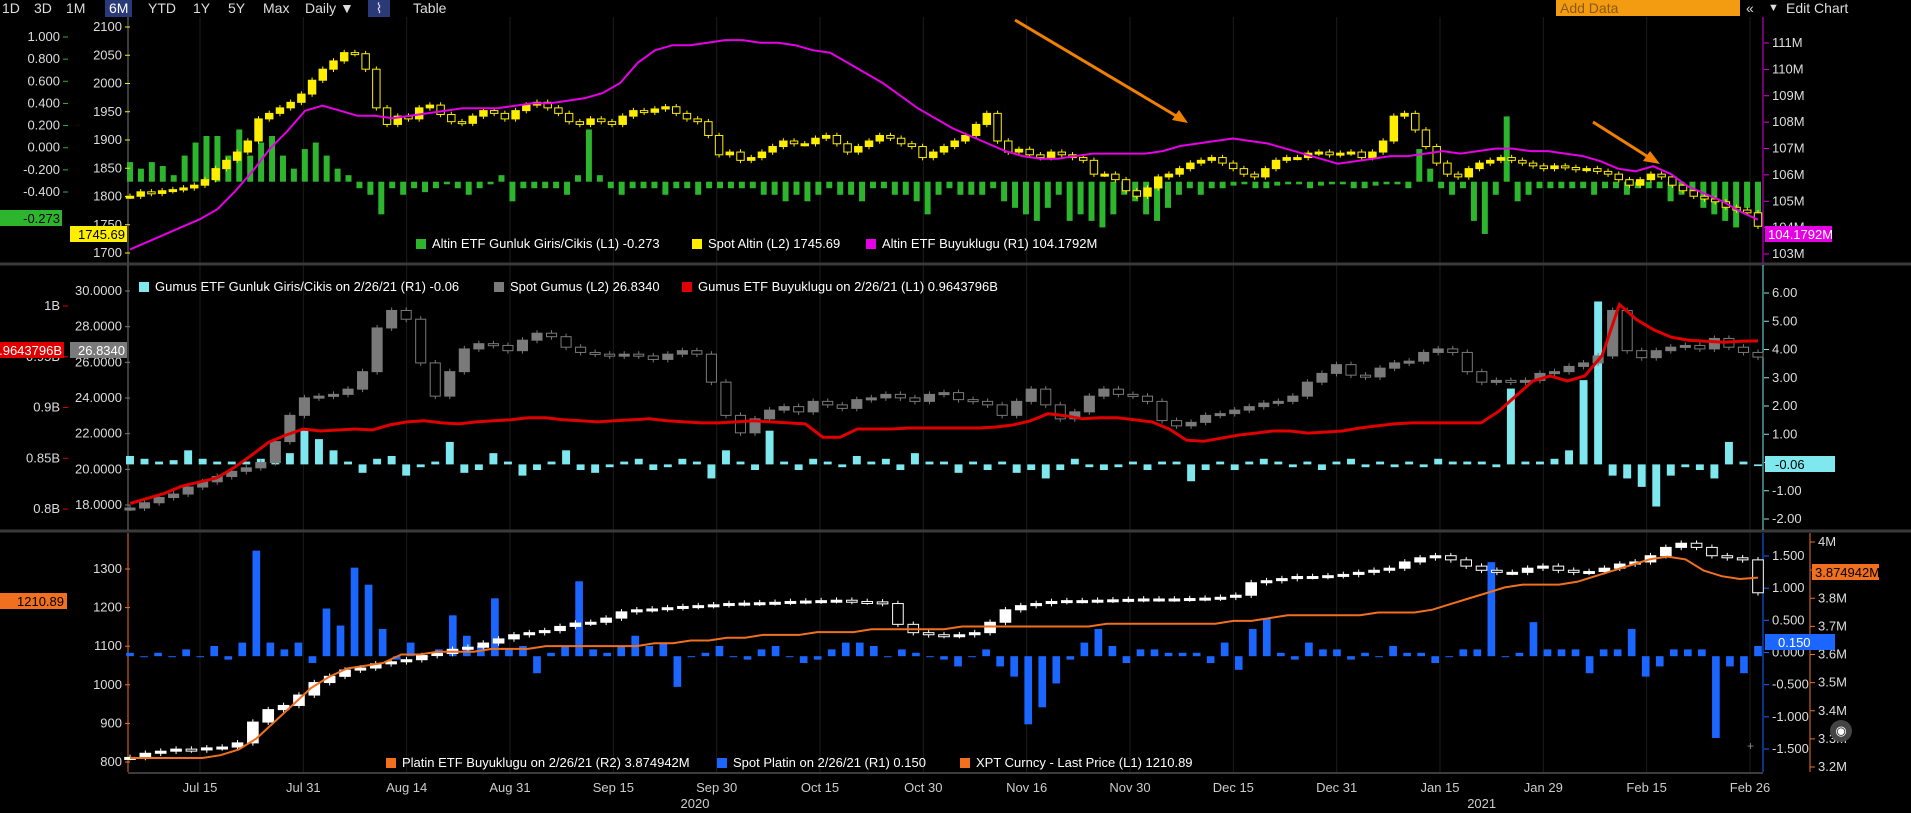  I want to click on x-tick-label: Jan 15, so click(1439, 787).